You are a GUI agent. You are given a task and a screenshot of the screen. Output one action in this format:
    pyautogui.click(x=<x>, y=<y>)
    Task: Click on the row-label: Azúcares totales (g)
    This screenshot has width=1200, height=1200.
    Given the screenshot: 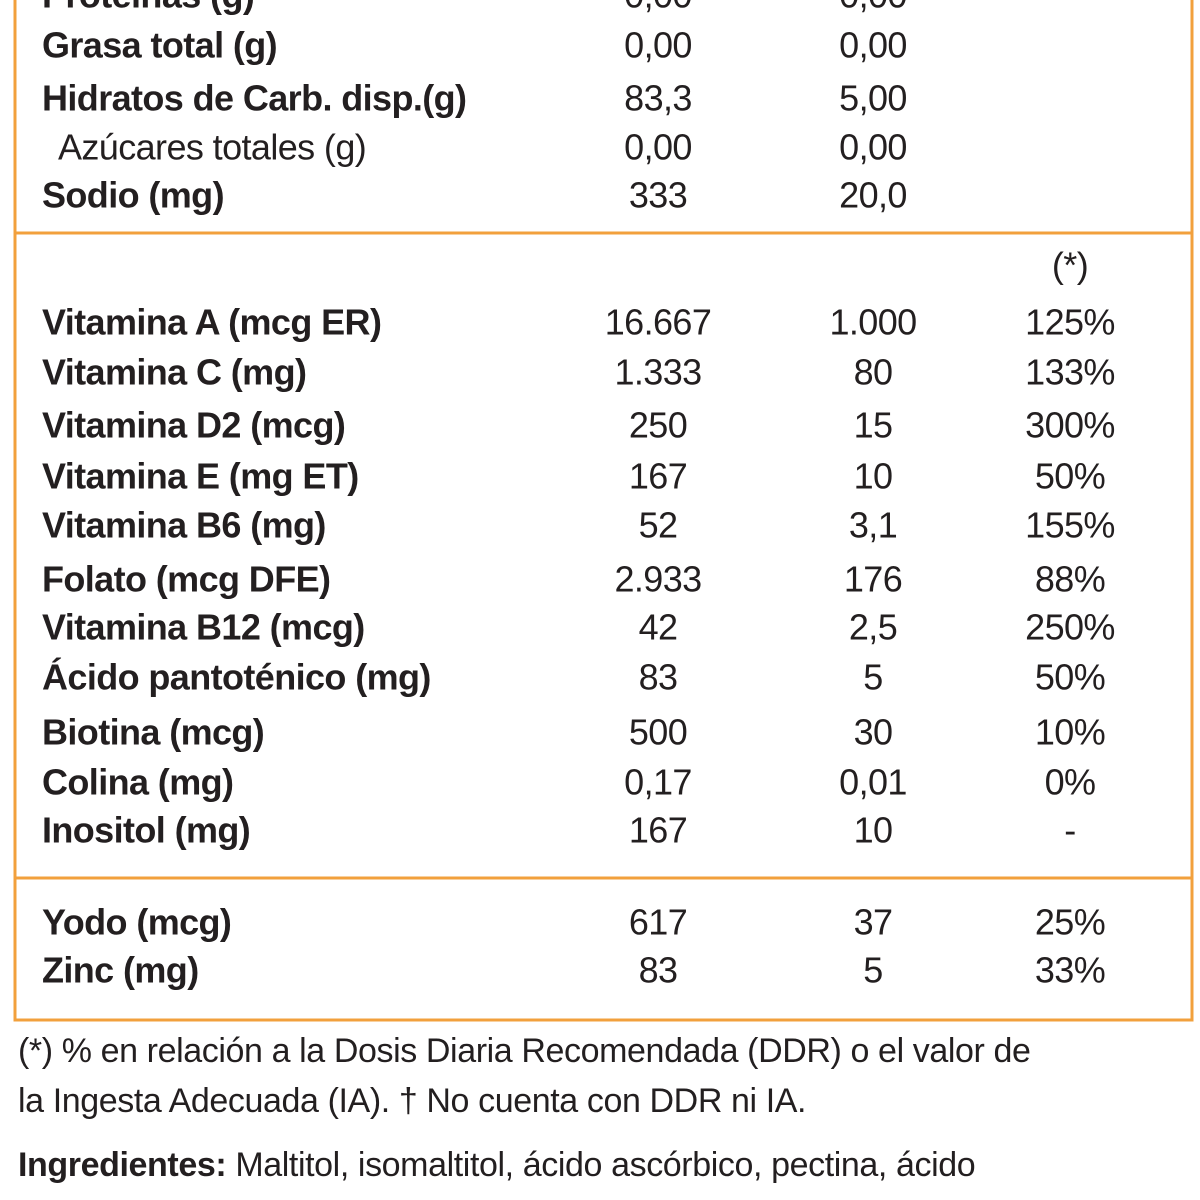 What is the action you would take?
    pyautogui.click(x=212, y=147)
    